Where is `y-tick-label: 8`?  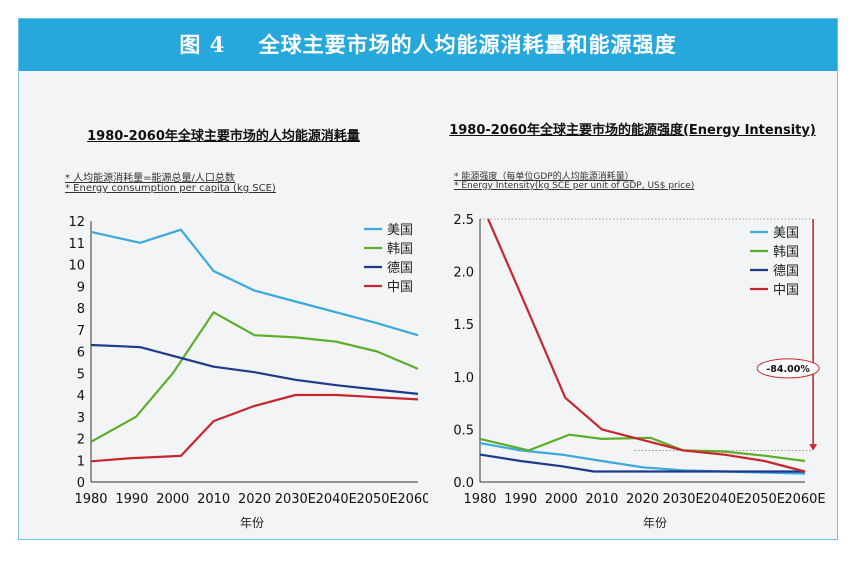 y-tick-label: 8 is located at coordinates (81, 309).